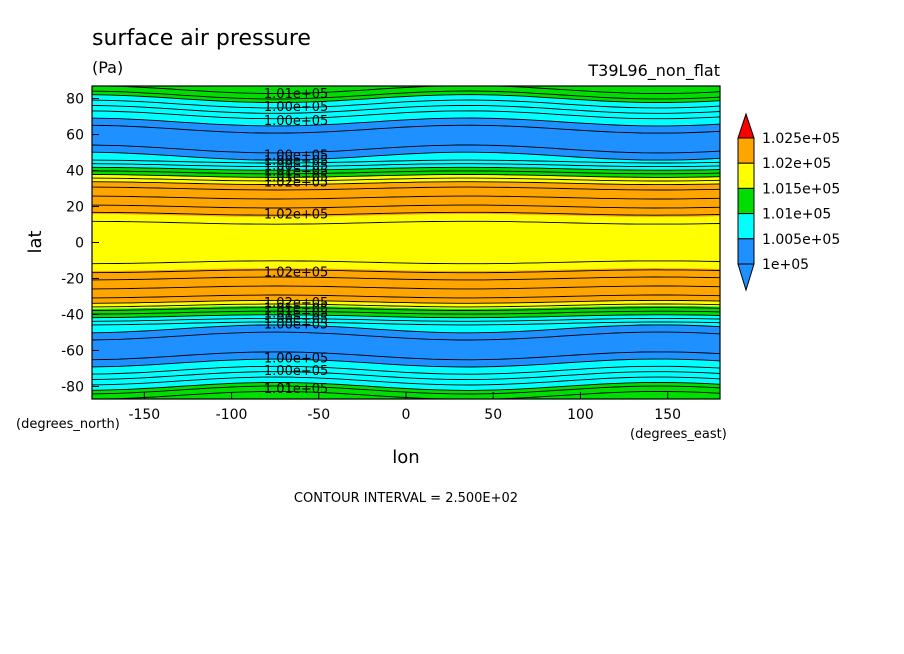 The image size is (904, 654). Describe the element at coordinates (72, 315) in the screenshot. I see `y-tick-label-2: -40` at that location.